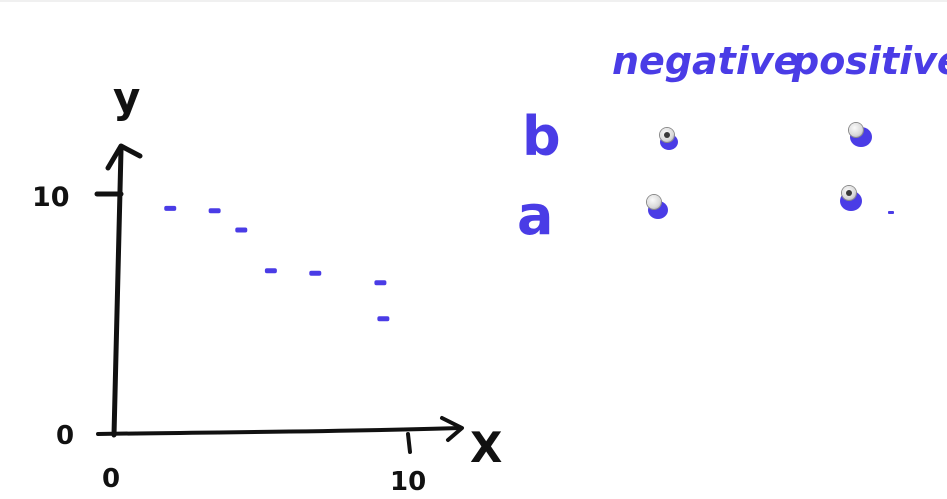  Describe the element at coordinates (856, 130) in the screenshot. I see `radio-b-positive` at that location.